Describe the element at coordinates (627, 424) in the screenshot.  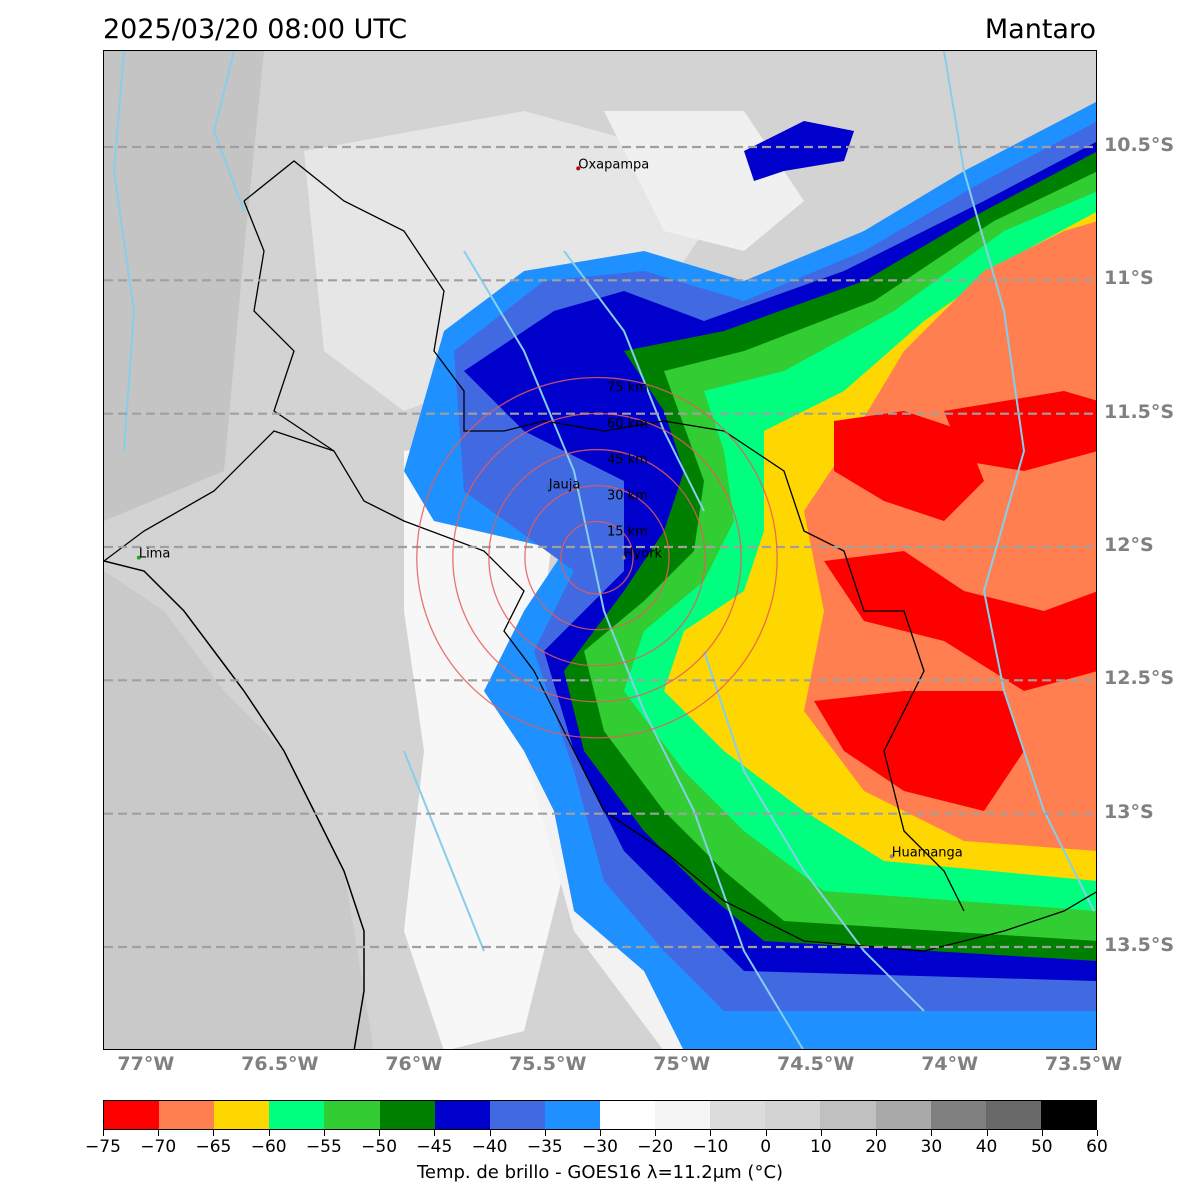
I see `range-ring-label: 60 km` at that location.